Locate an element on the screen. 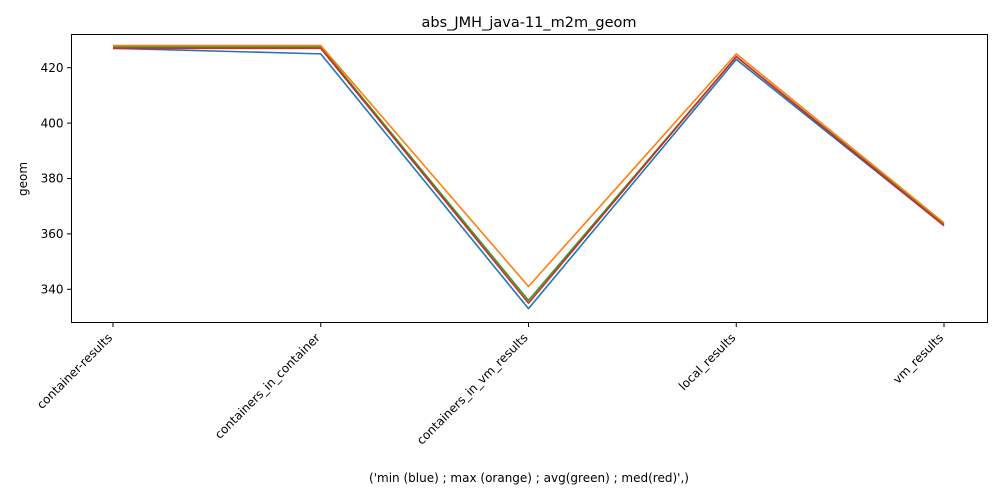 The image size is (1000, 500). y-tick-label: 400 is located at coordinates (52, 123).